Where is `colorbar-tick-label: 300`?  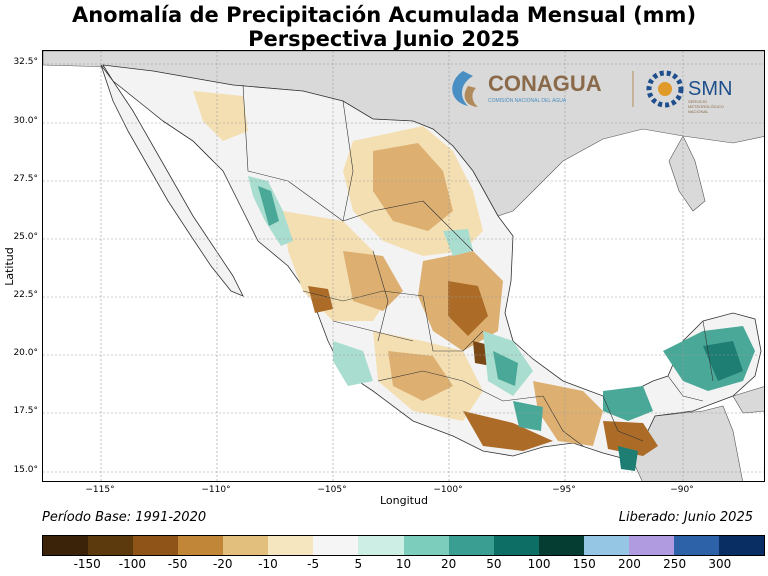
colorbar-tick-label: 300 is located at coordinates (720, 564).